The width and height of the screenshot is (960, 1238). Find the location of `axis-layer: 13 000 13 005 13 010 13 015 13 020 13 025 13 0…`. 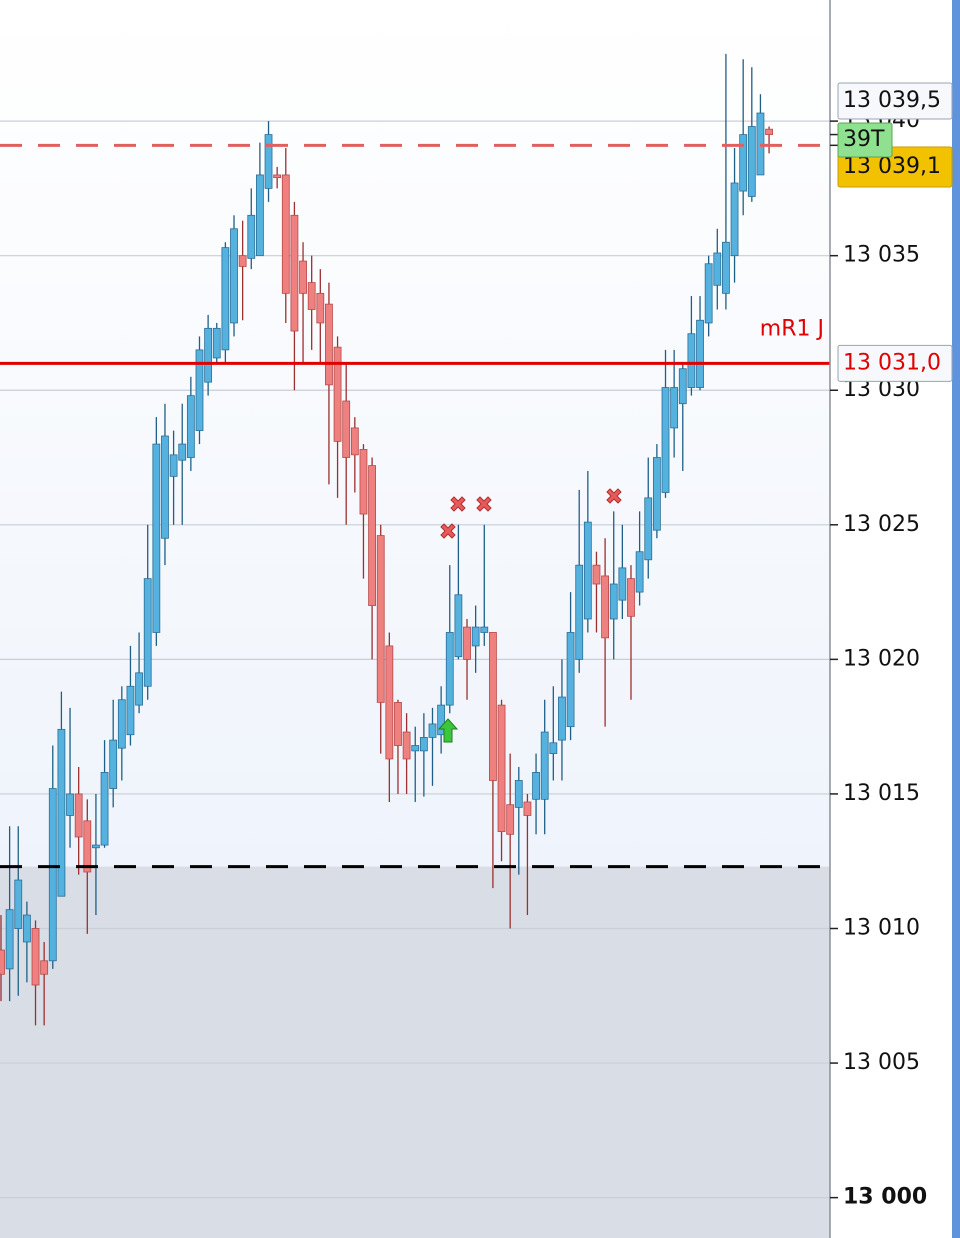

axis-layer: 13 000 13 005 13 010 13 015 13 020 13 025 13 0… is located at coordinates (878, 659).